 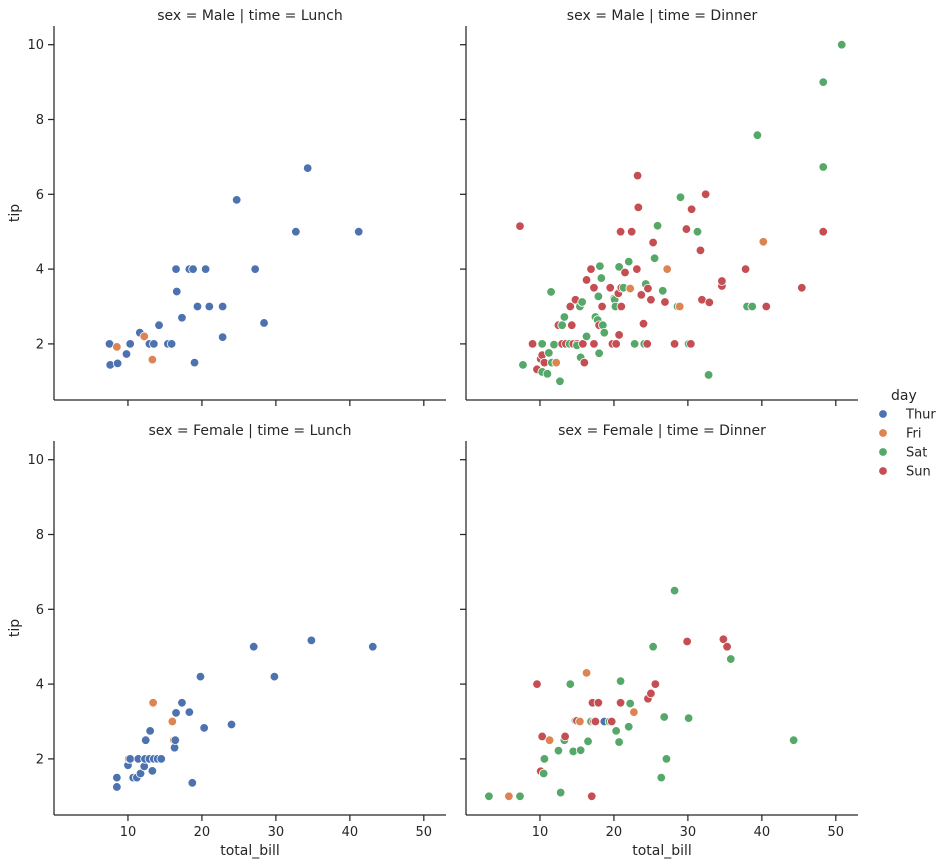 I want to click on x-tick-label: 10, so click(x=128, y=832).